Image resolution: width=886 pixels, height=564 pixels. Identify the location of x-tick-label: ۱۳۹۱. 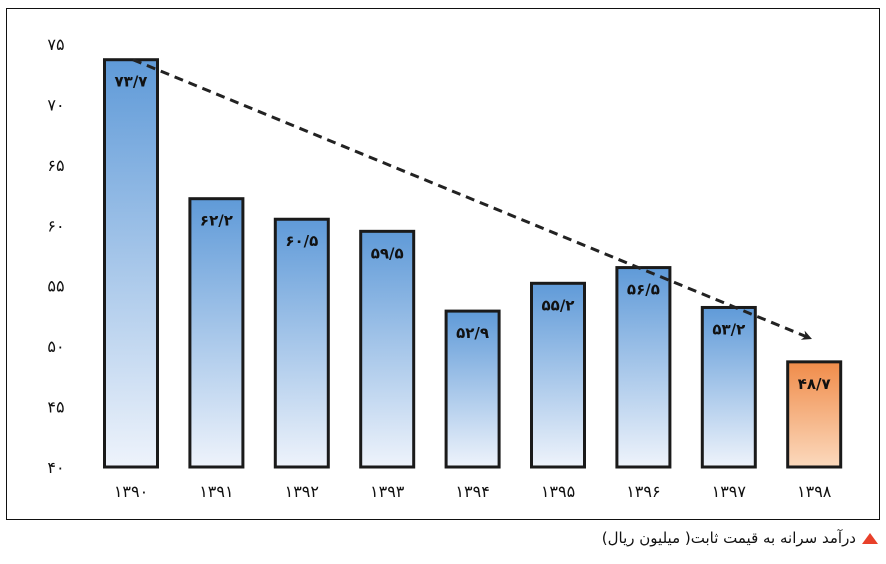
(216, 491).